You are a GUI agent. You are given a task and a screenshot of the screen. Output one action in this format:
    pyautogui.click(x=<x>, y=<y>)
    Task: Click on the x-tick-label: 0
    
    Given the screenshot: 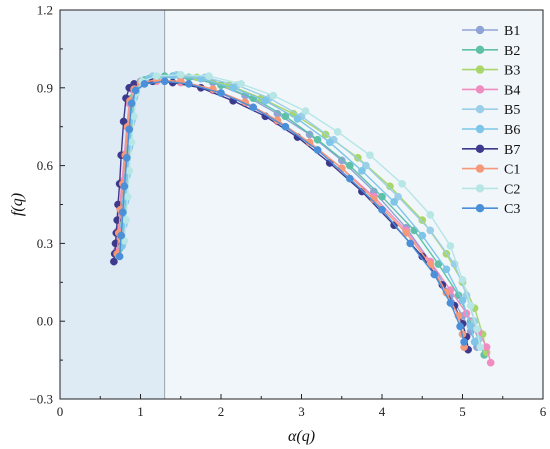 What is the action you would take?
    pyautogui.click(x=60, y=411)
    